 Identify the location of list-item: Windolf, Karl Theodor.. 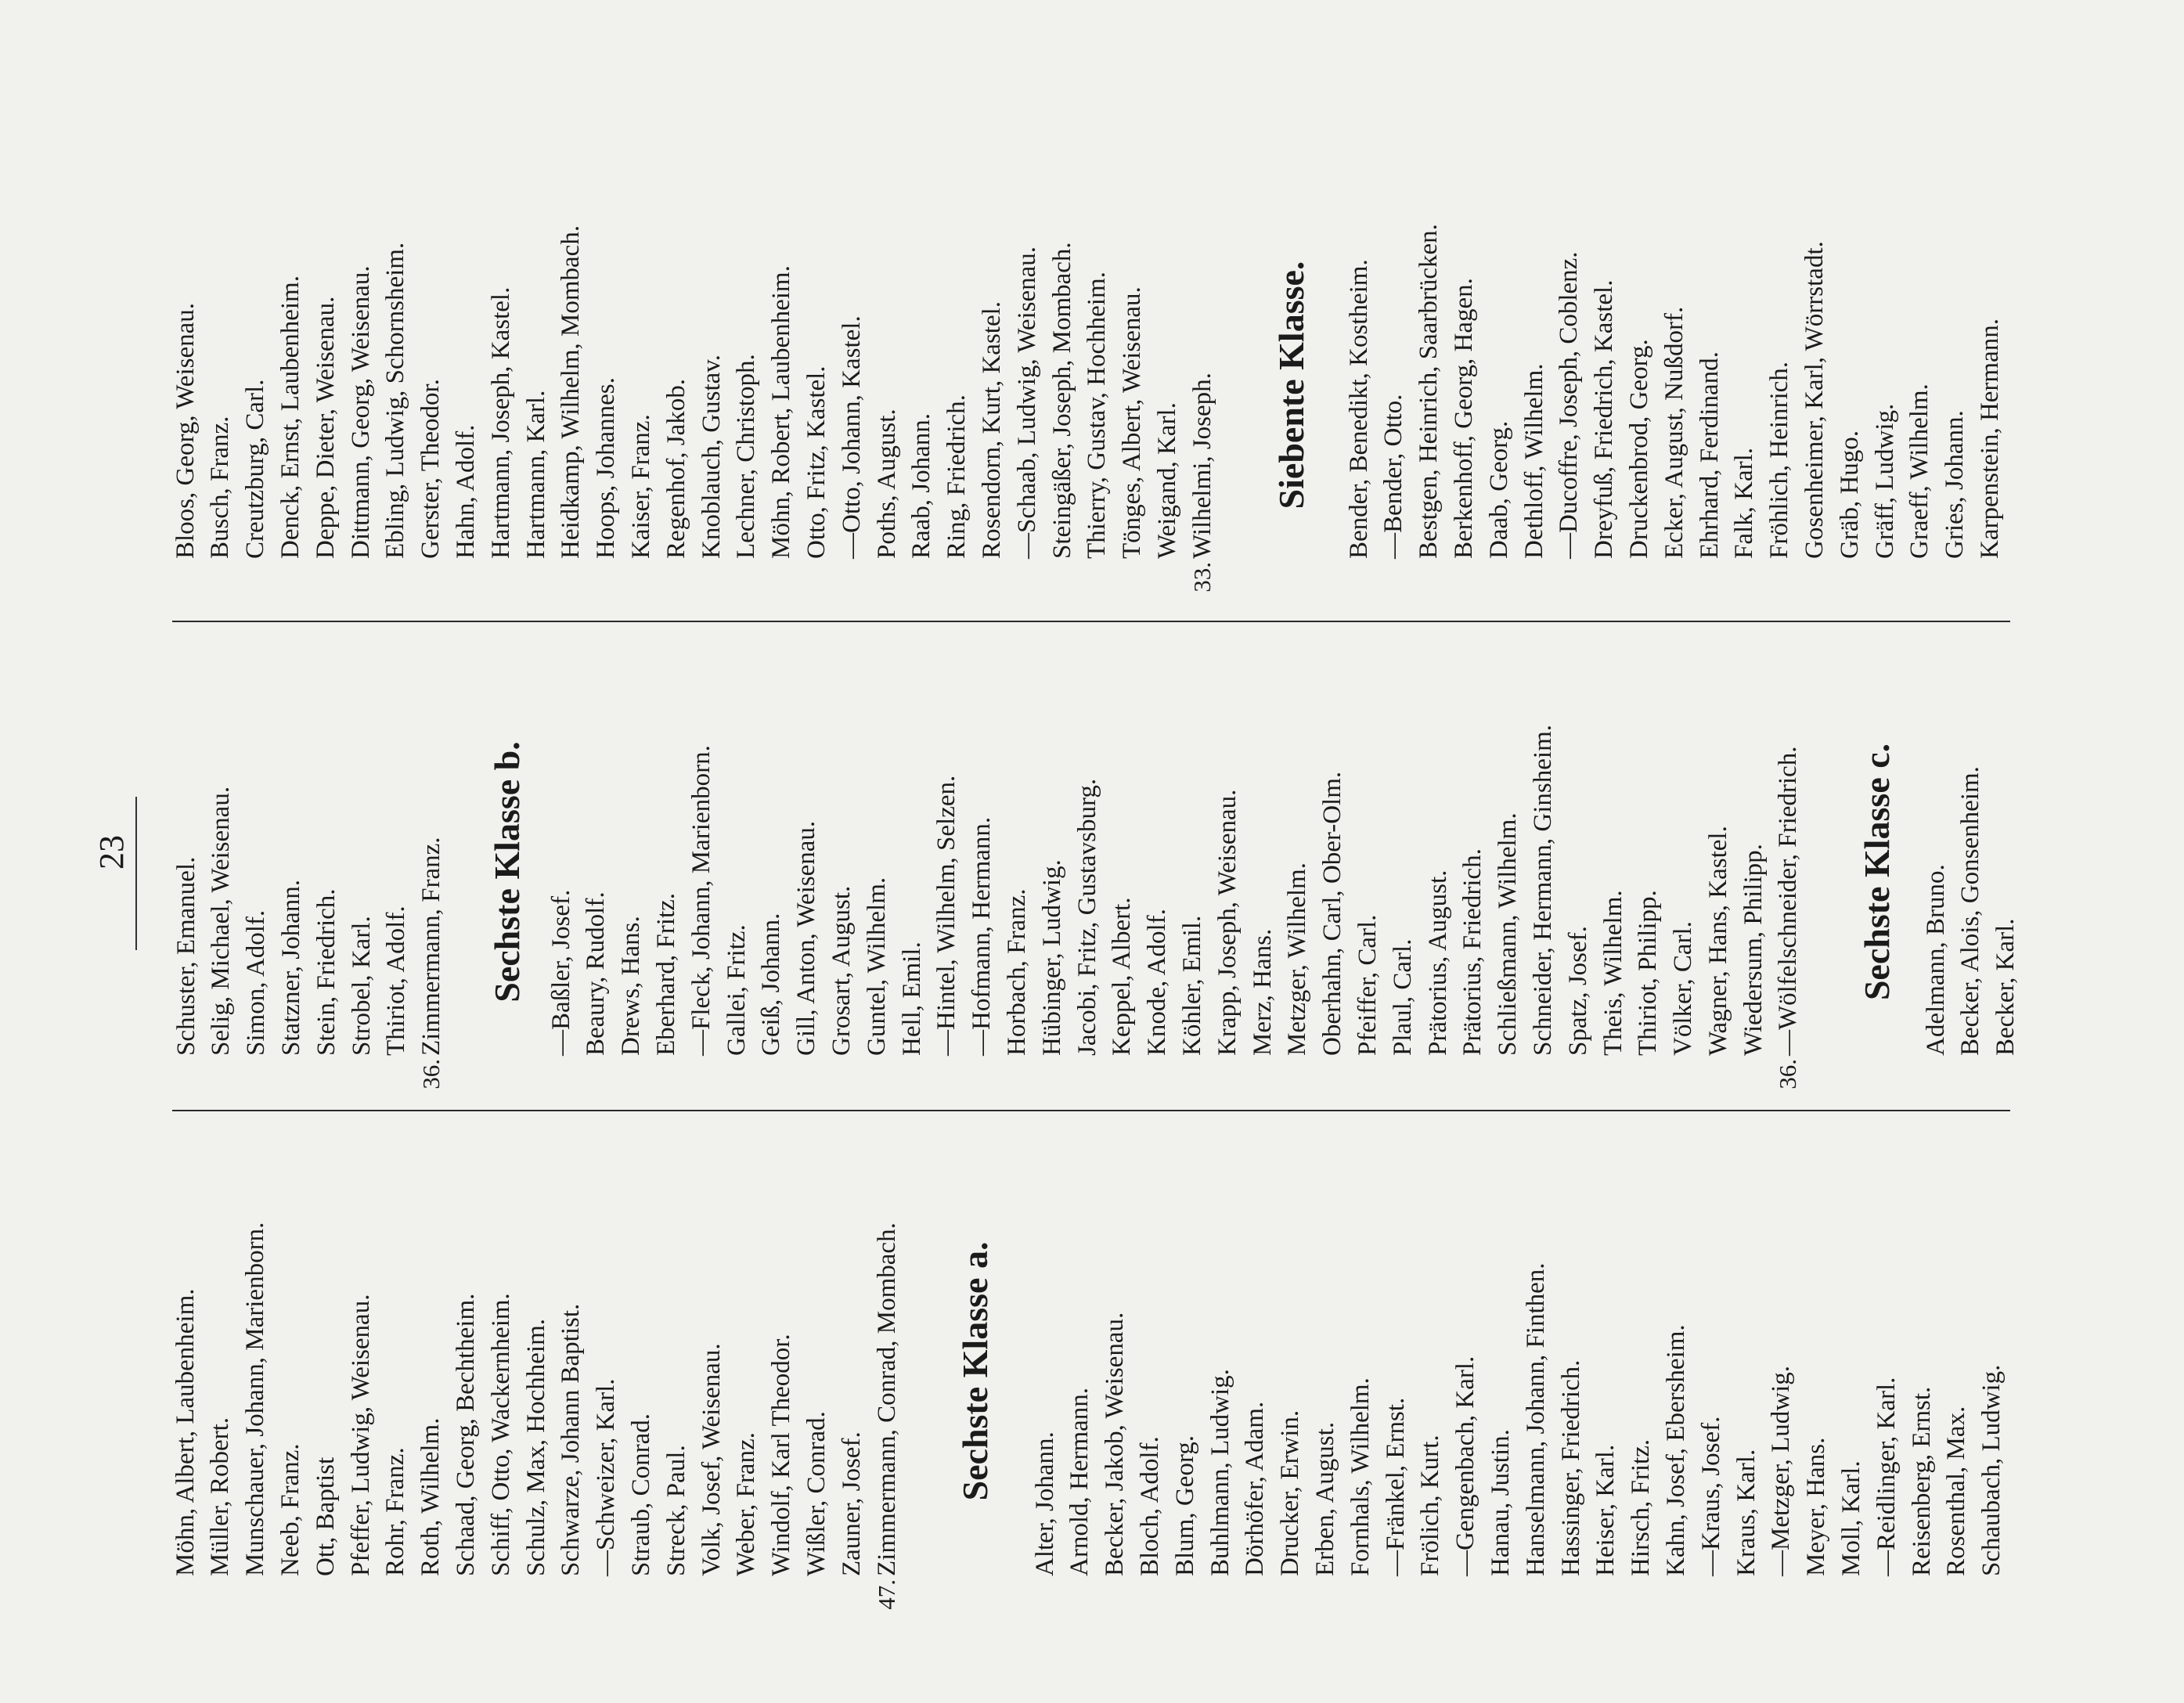
(781, 1399).